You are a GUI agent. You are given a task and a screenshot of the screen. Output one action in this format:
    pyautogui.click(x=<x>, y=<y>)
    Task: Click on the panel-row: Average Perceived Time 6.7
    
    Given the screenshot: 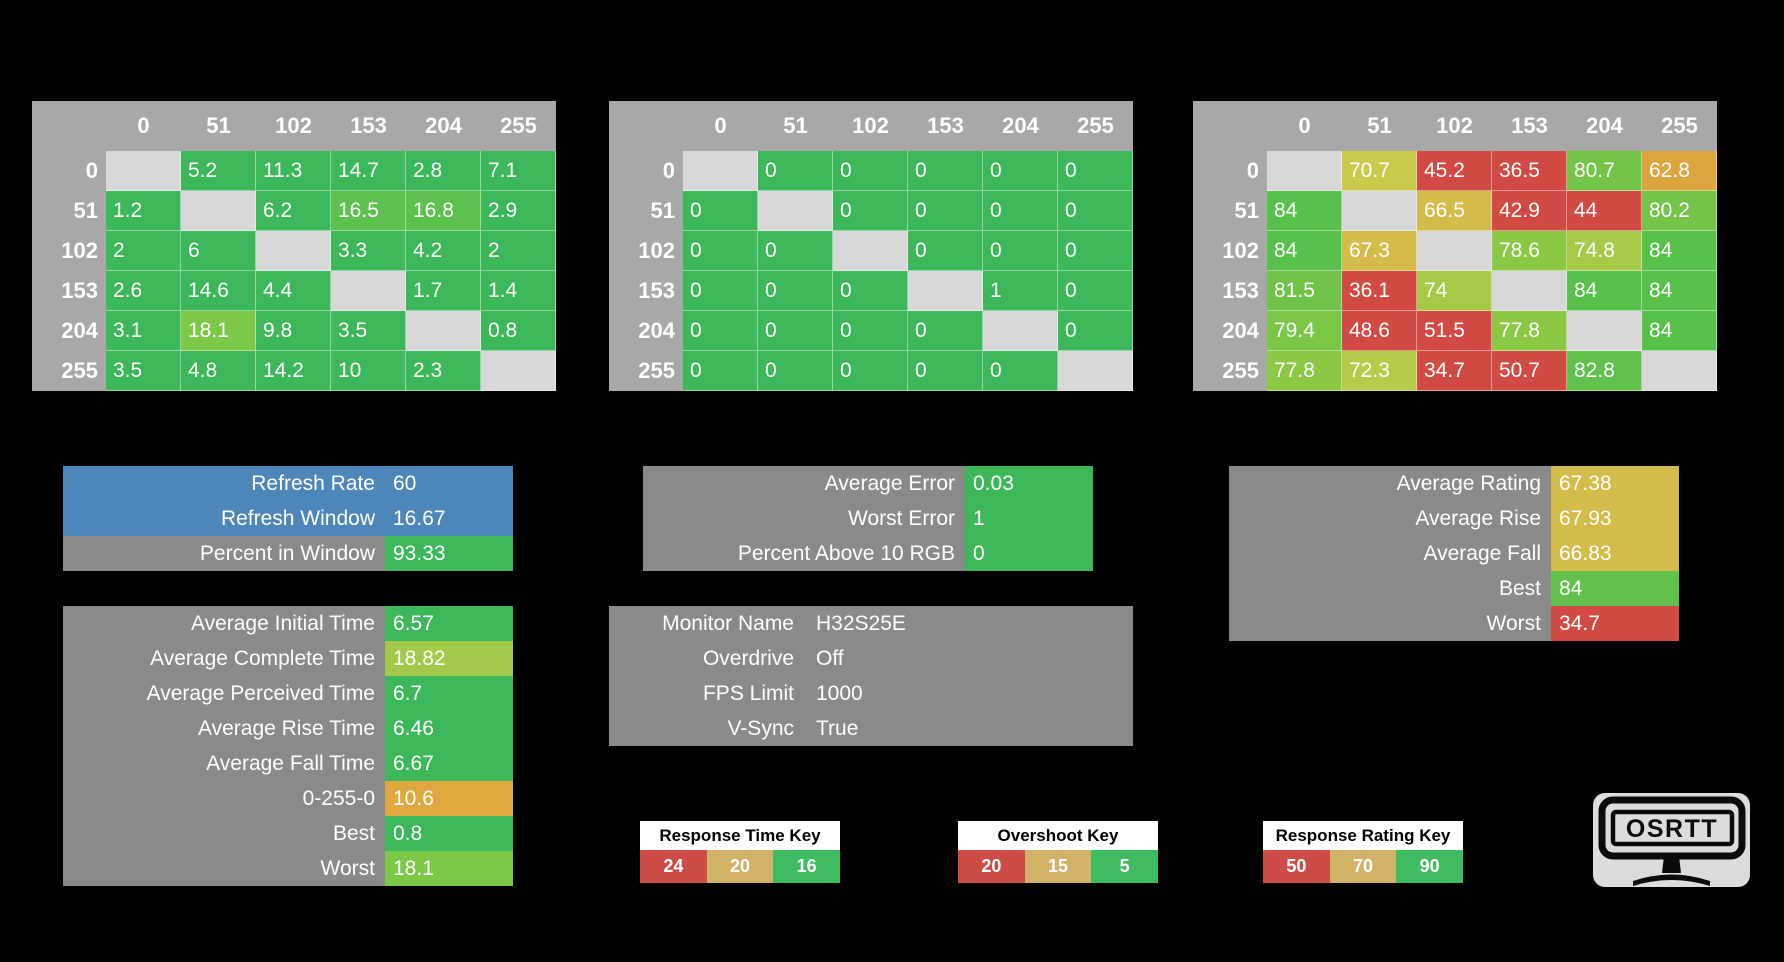 What is the action you would take?
    pyautogui.click(x=288, y=693)
    